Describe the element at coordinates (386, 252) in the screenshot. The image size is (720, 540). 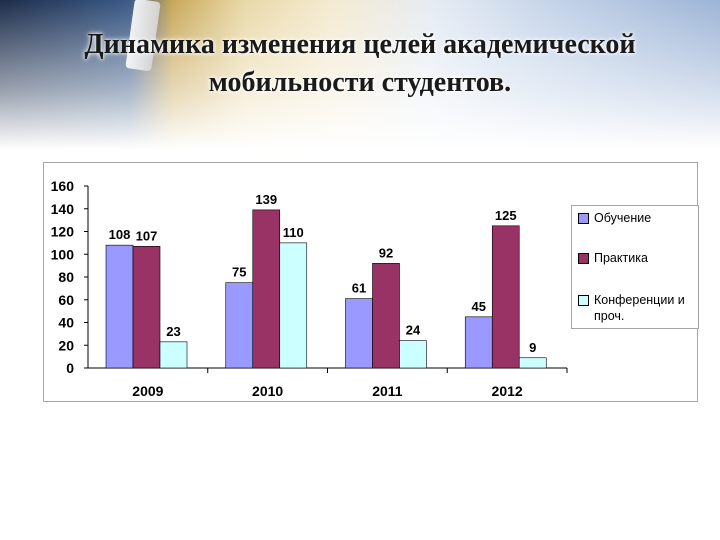
I see `data-label: 92` at that location.